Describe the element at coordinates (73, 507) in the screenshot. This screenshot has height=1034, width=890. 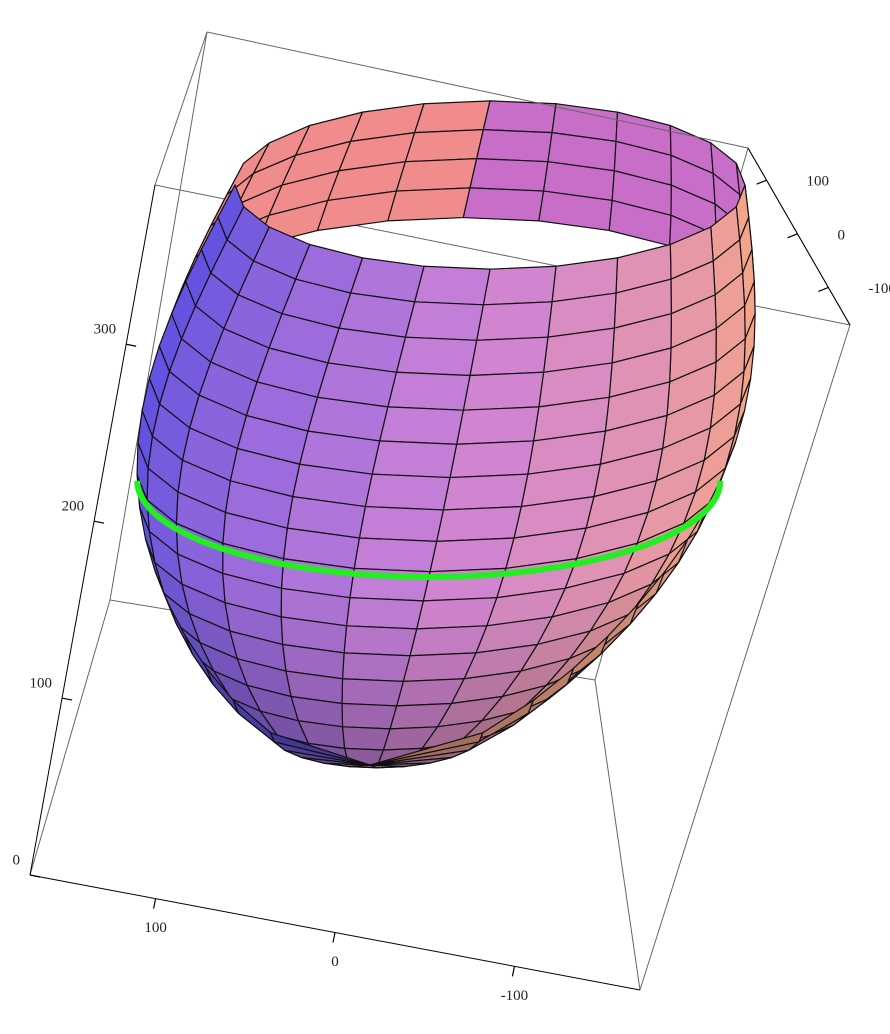
I see `tick-label: 200` at that location.